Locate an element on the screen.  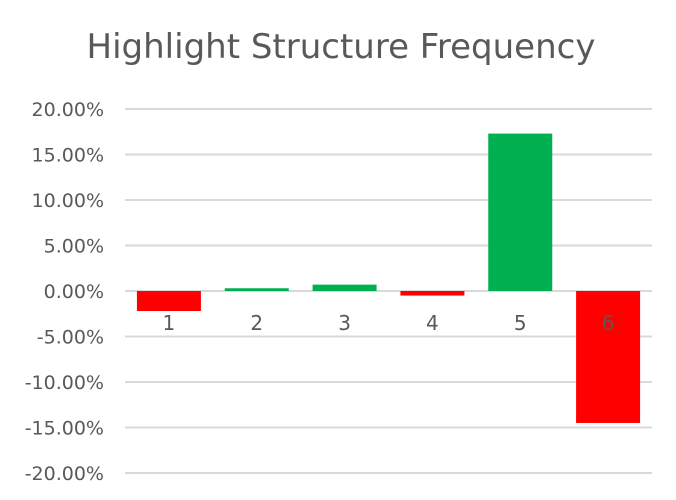
y-tick-label: 10.00% is located at coordinates (68, 201).